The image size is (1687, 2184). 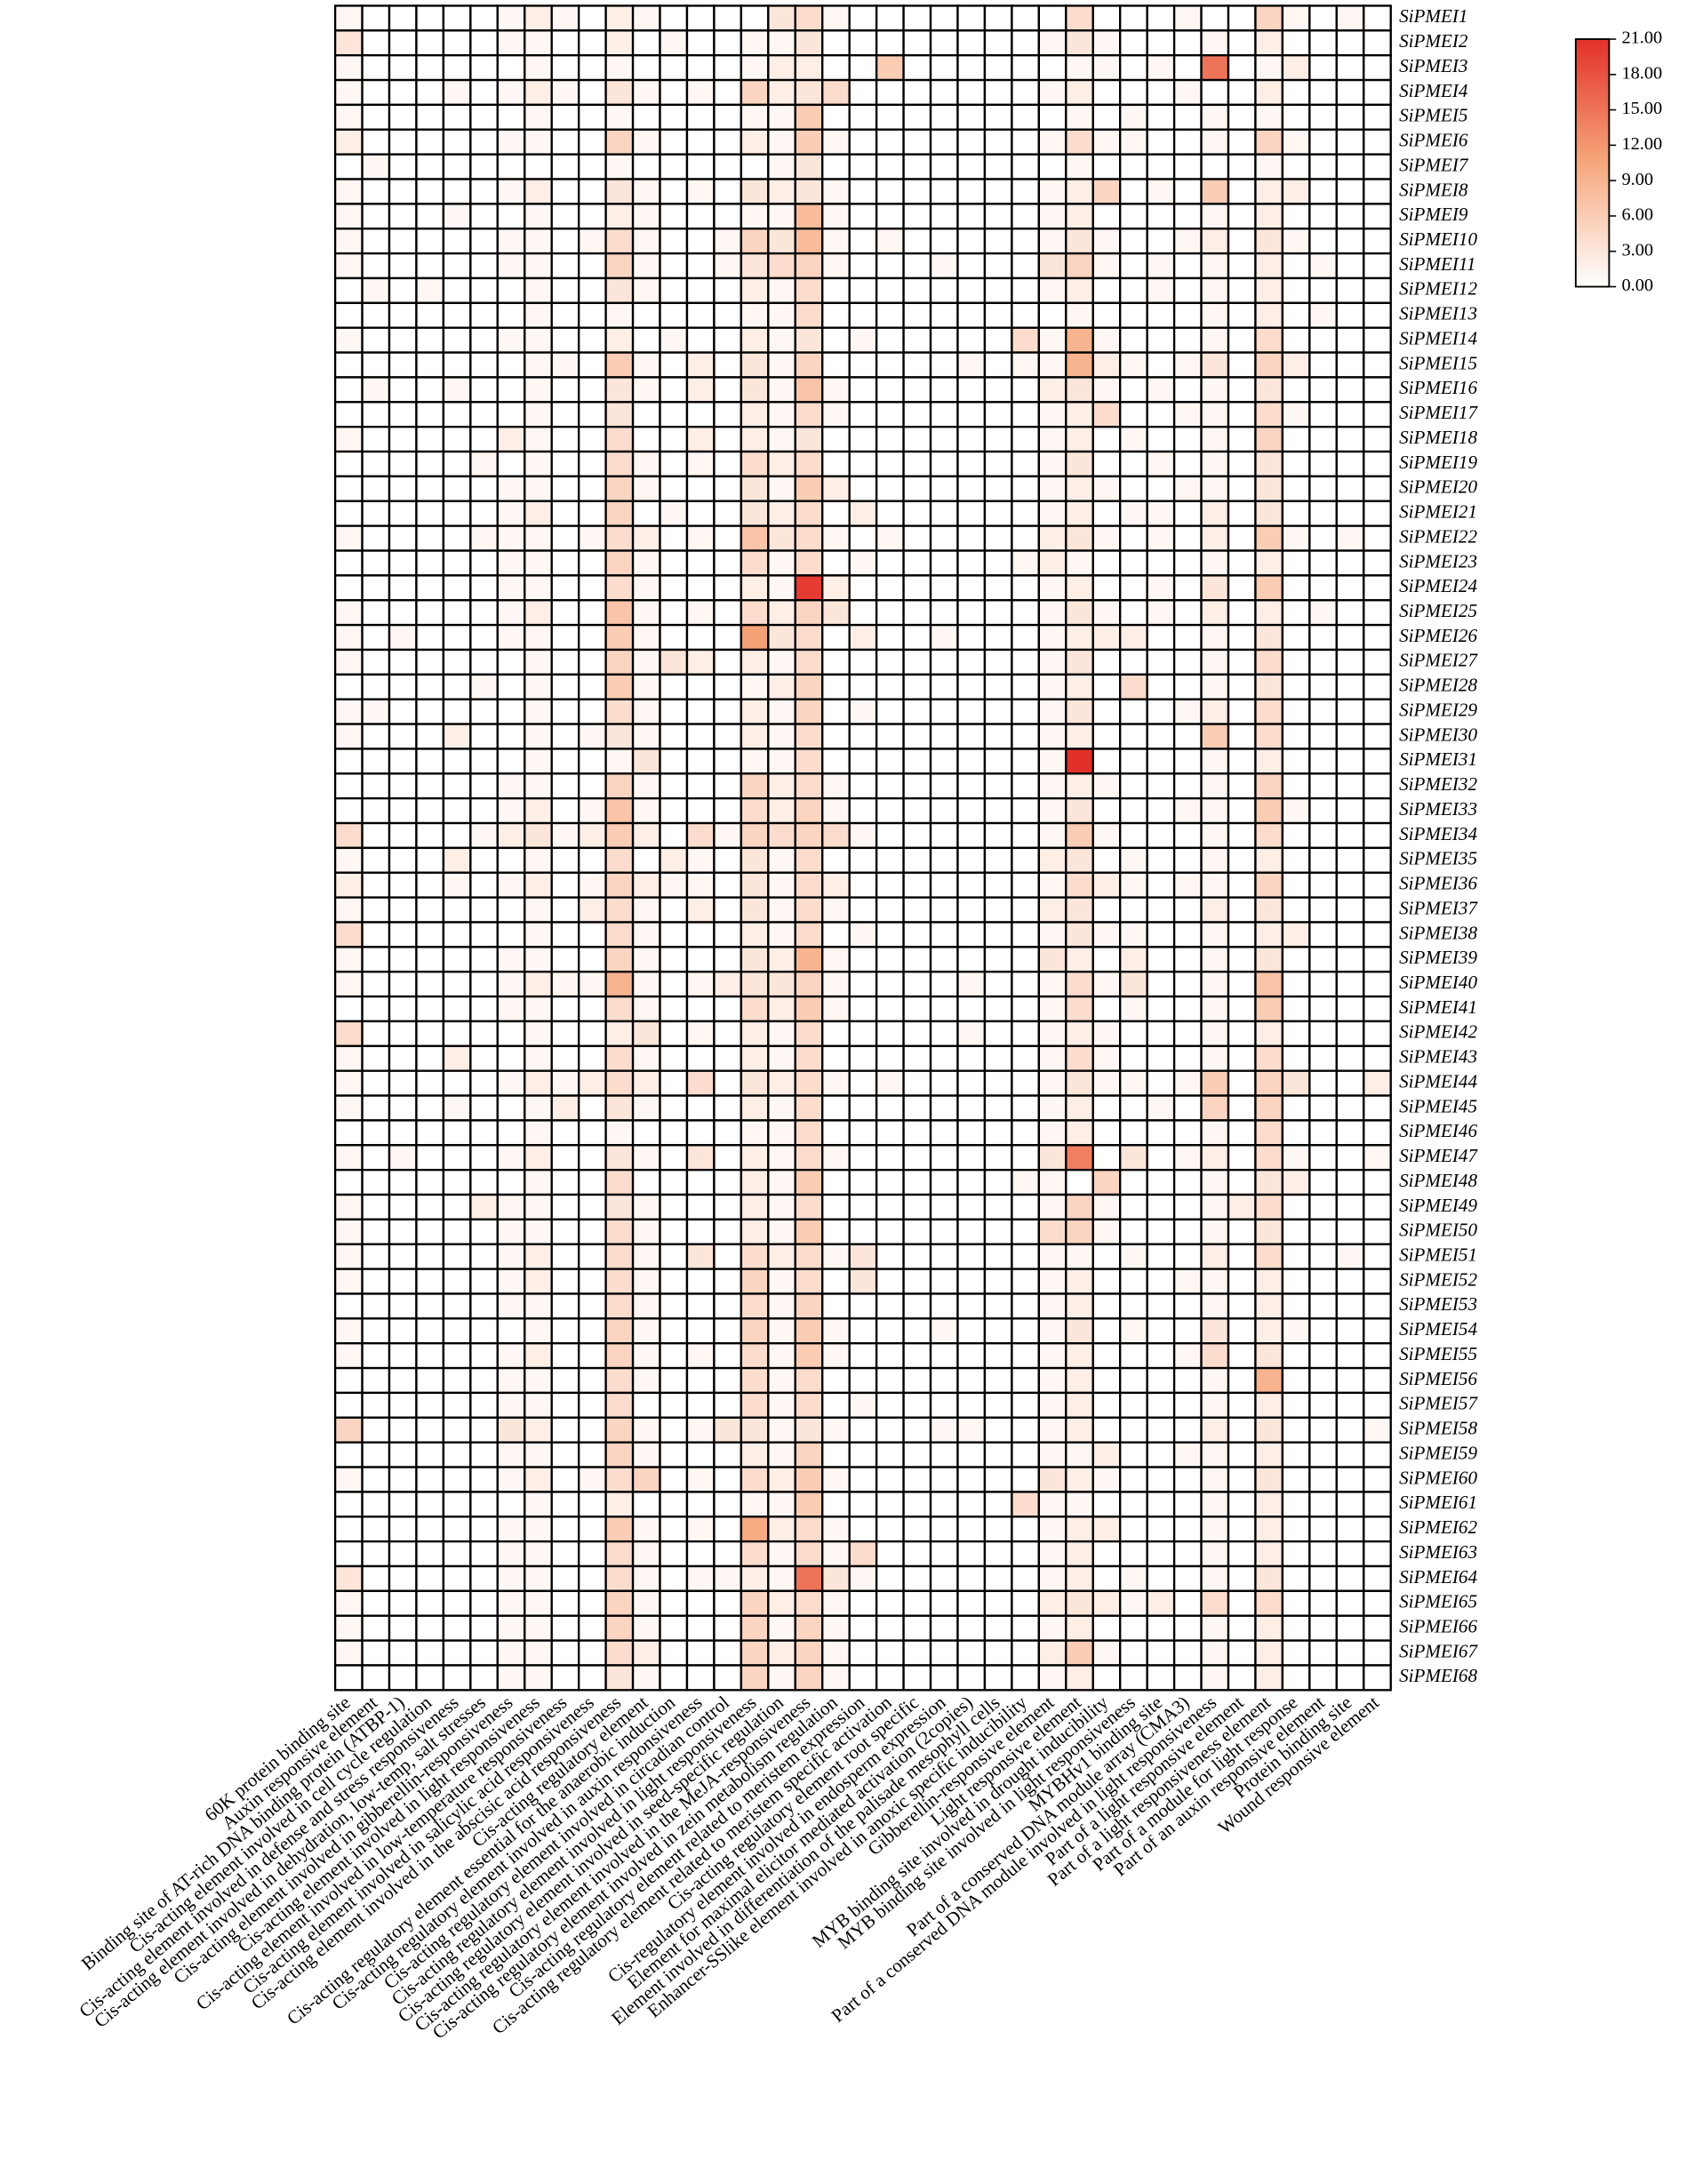 What do you see at coordinates (1438, 1329) in the screenshot?
I see `row-label: SiPMEI54` at bounding box center [1438, 1329].